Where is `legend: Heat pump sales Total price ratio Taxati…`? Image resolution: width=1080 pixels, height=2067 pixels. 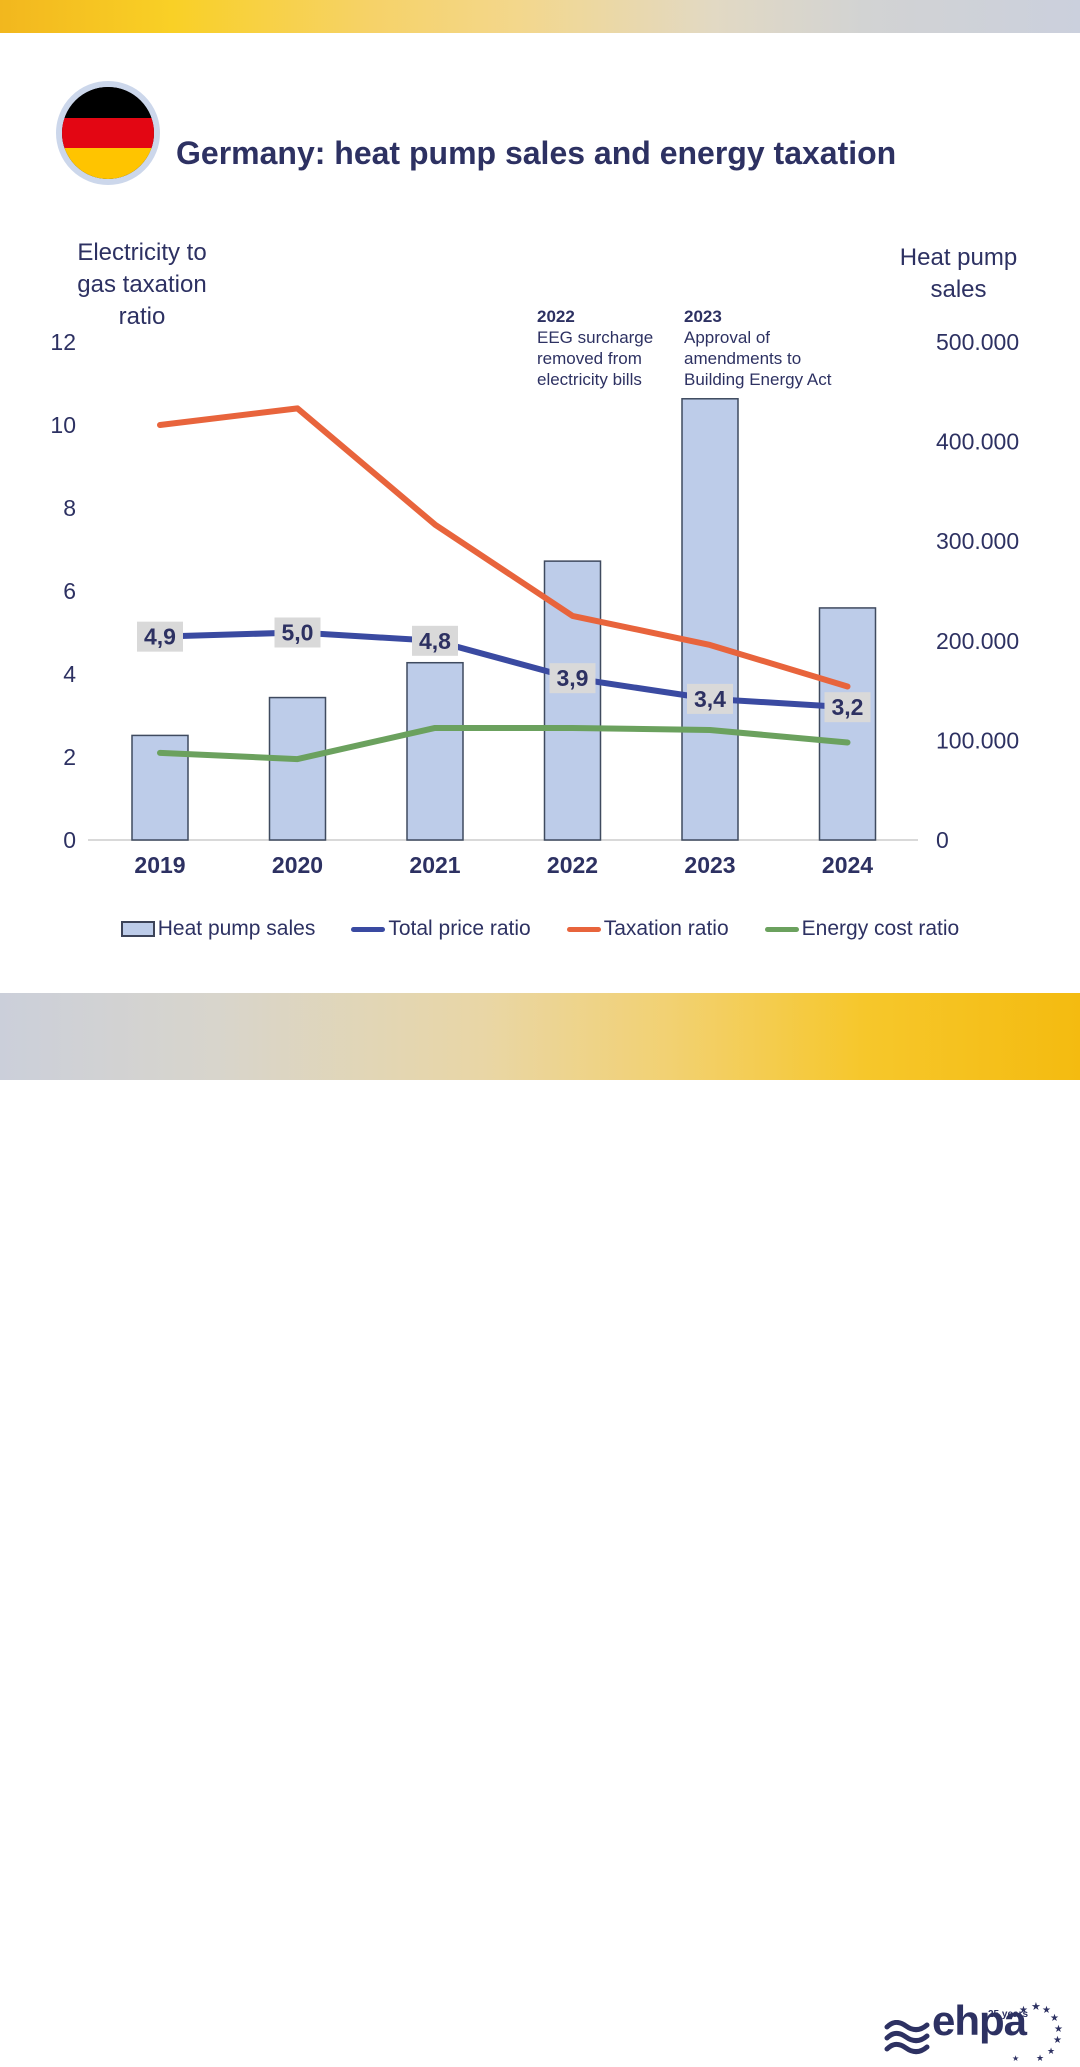
legend: Heat pump sales Total price ratio Taxati… is located at coordinates (540, 929).